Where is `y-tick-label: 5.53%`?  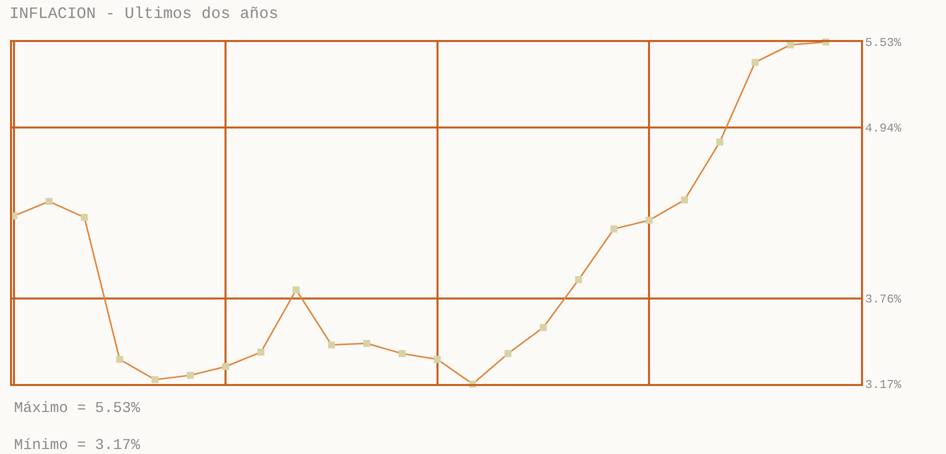 y-tick-label: 5.53% is located at coordinates (883, 43).